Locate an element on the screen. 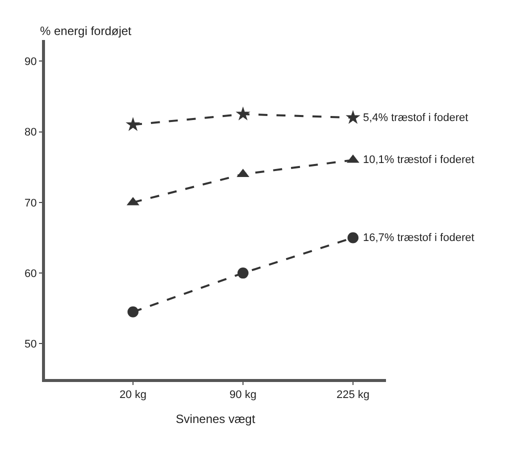 Image resolution: width=521 pixels, height=449 pixels. series-label: 10,1% træstof i foderet is located at coordinates (418, 160).